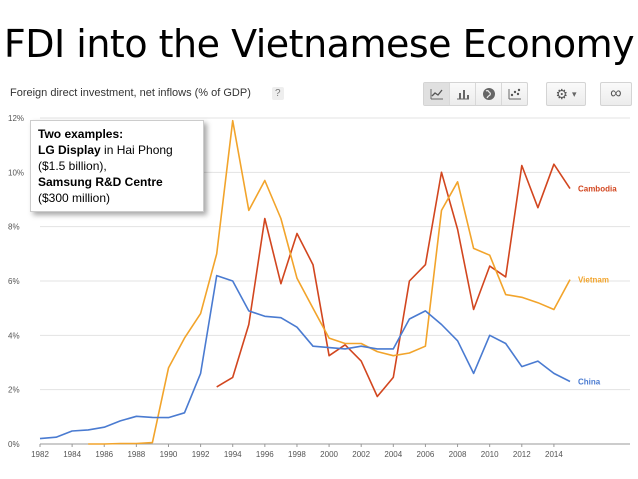 This screenshot has height=479, width=638. Describe the element at coordinates (201, 454) in the screenshot. I see `x-tick-label: 1992` at that location.